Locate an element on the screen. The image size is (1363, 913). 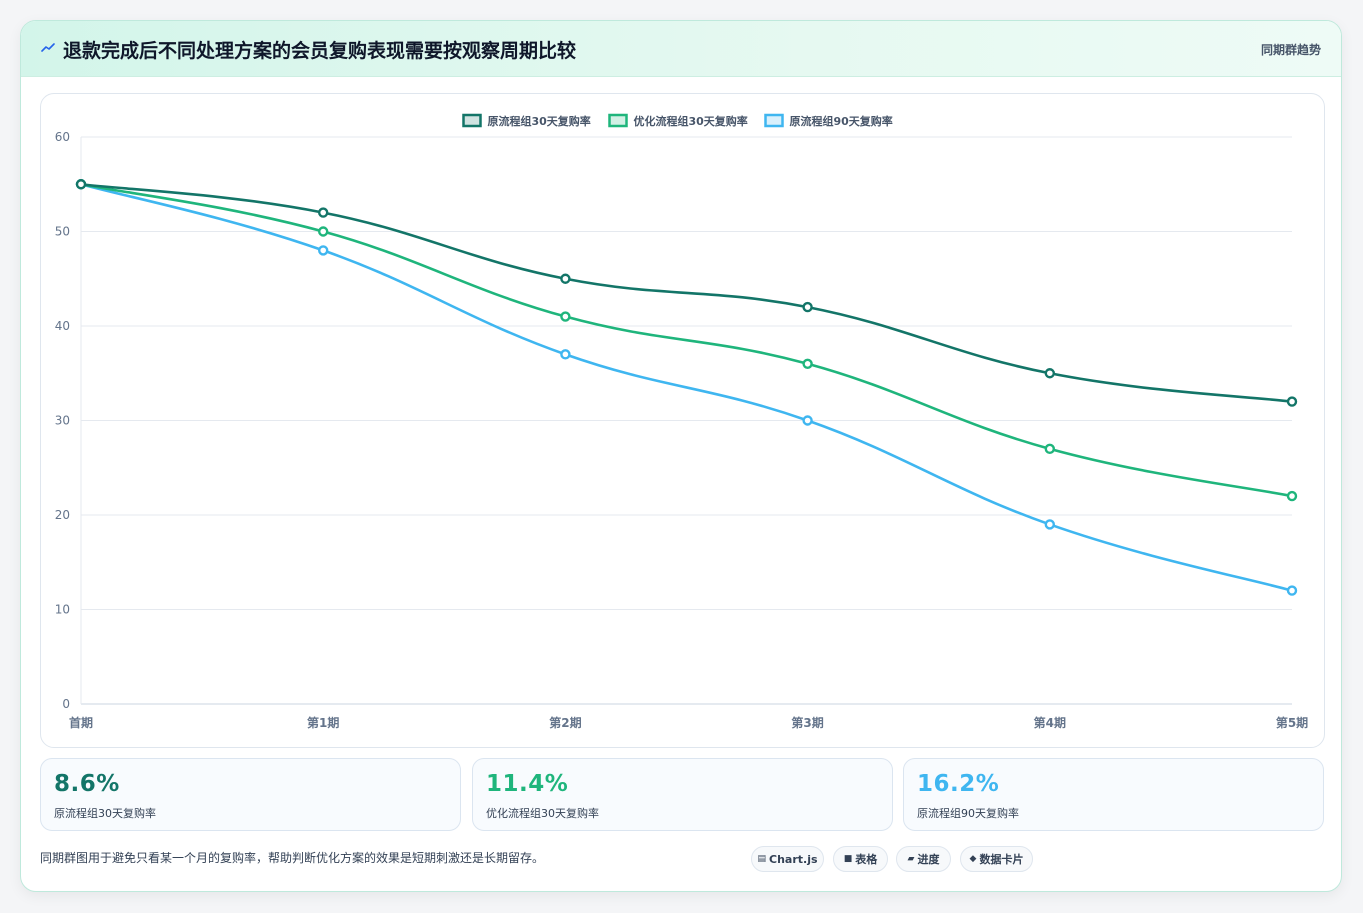
stat-card-2: 11.4% 优化流程组30天复购率 is located at coordinates (682, 794).